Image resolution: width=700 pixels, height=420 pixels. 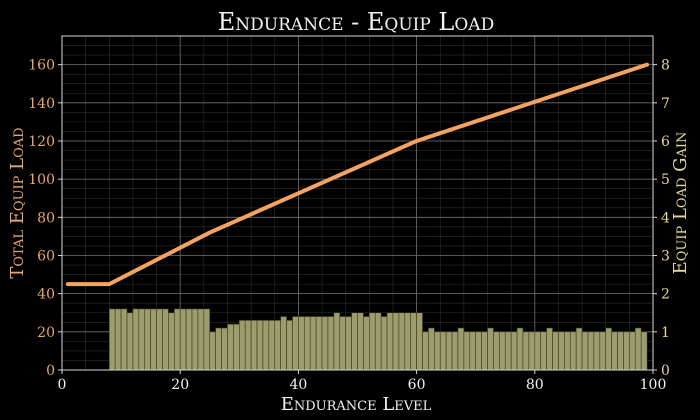 What do you see at coordinates (41, 142) in the screenshot?
I see `left-y-tick-label: 120` at bounding box center [41, 142].